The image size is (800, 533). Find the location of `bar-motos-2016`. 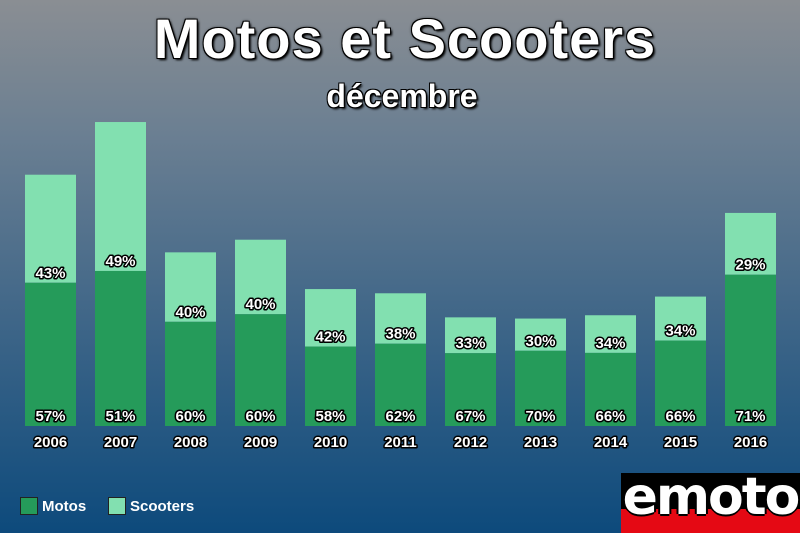

bar-motos-2016 is located at coordinates (750, 350).